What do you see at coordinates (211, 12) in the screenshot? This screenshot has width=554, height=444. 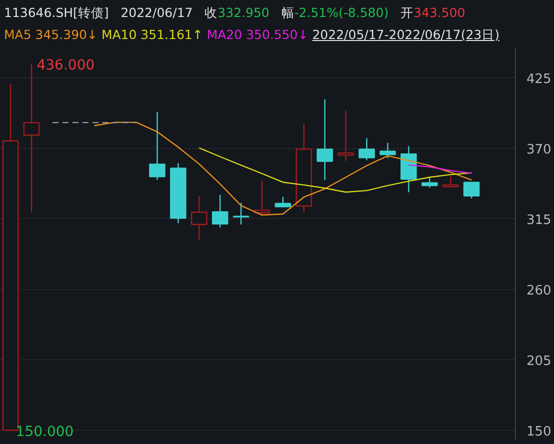 I see `text: 收` at bounding box center [211, 12].